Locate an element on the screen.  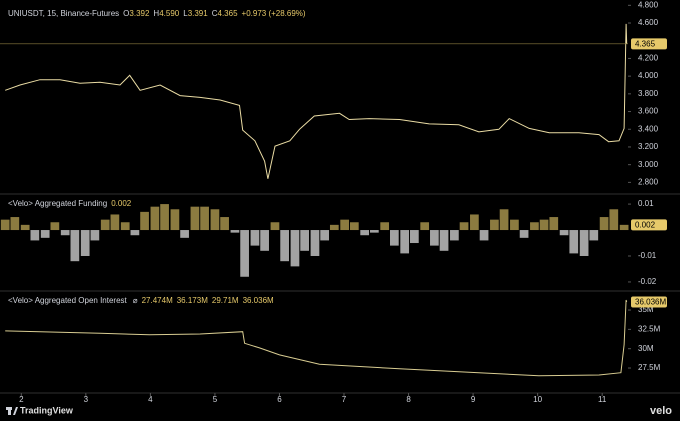
price-change: +0.973 (+28.69%) is located at coordinates (274, 13).